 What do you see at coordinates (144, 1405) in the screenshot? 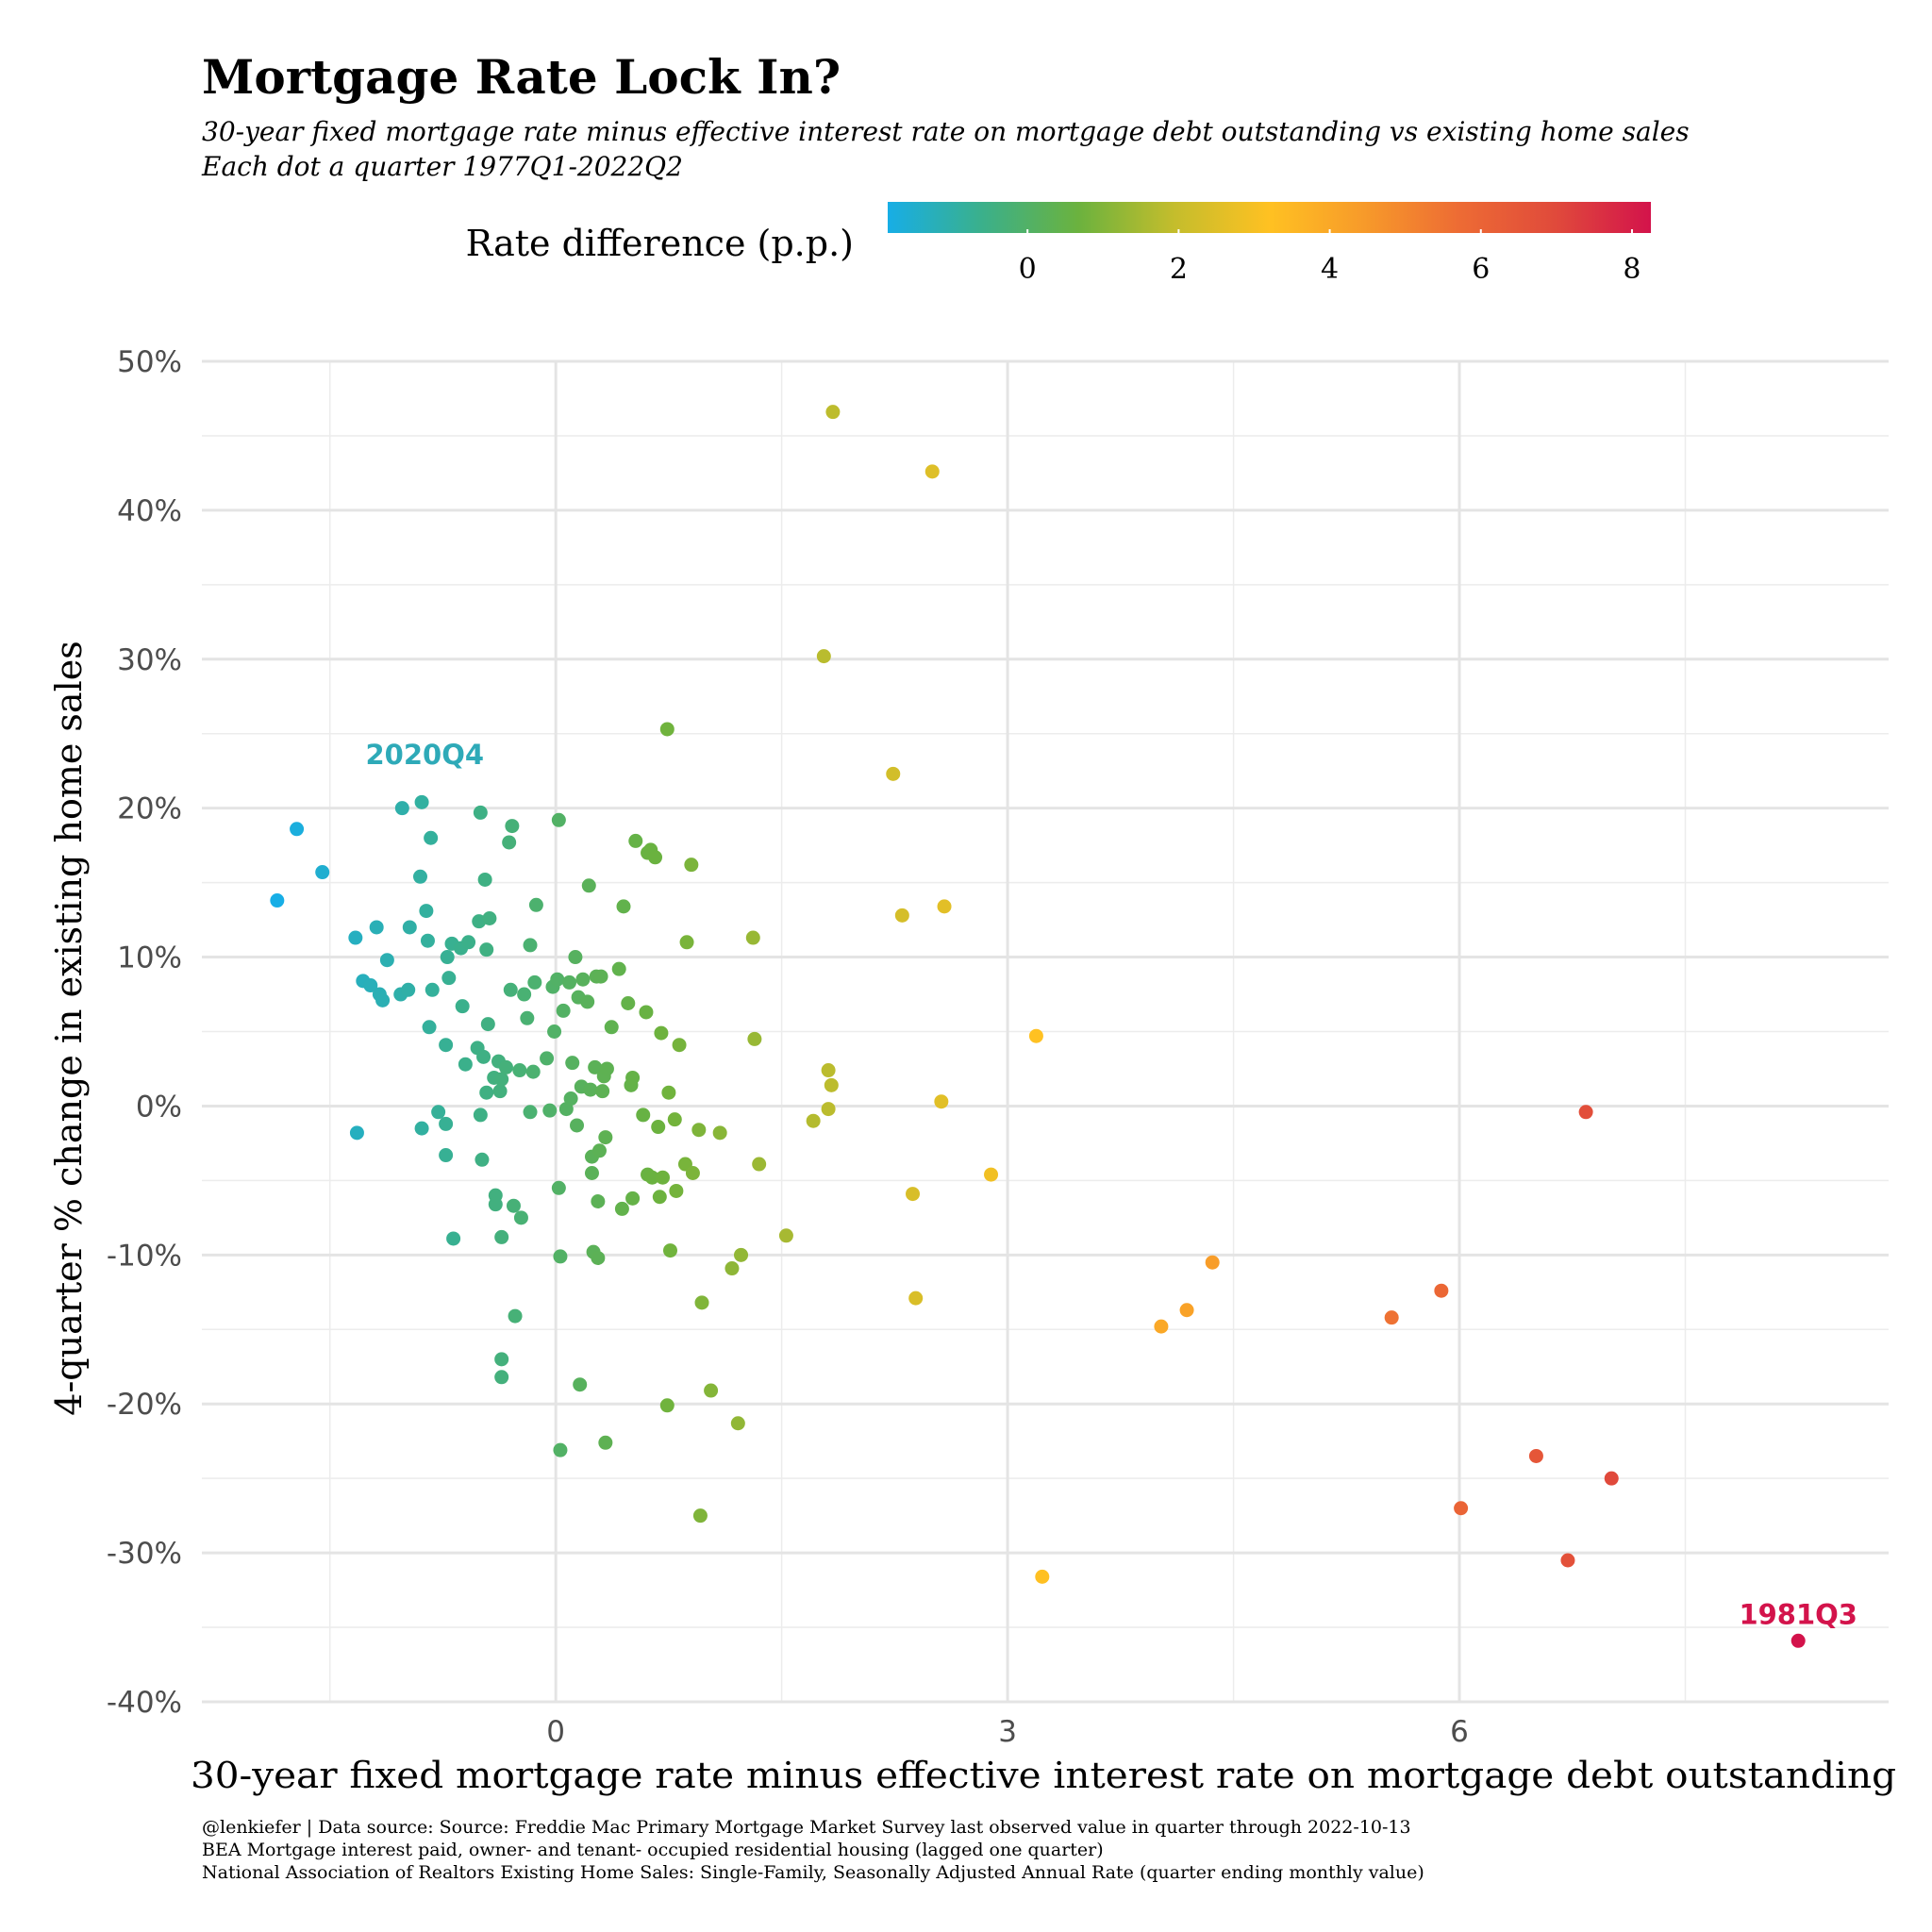
I see `y-tick-label: -20%` at bounding box center [144, 1405].